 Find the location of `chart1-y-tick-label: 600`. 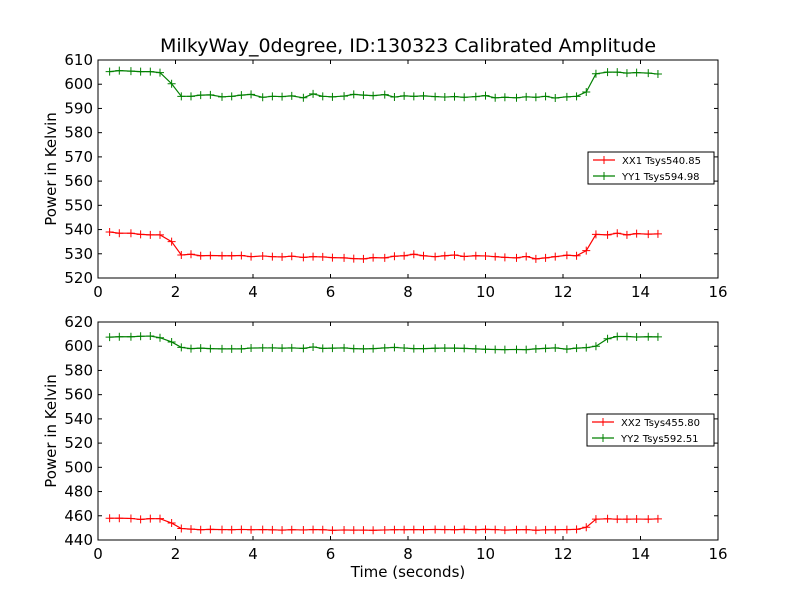

chart1-y-tick-label: 600 is located at coordinates (78, 84).